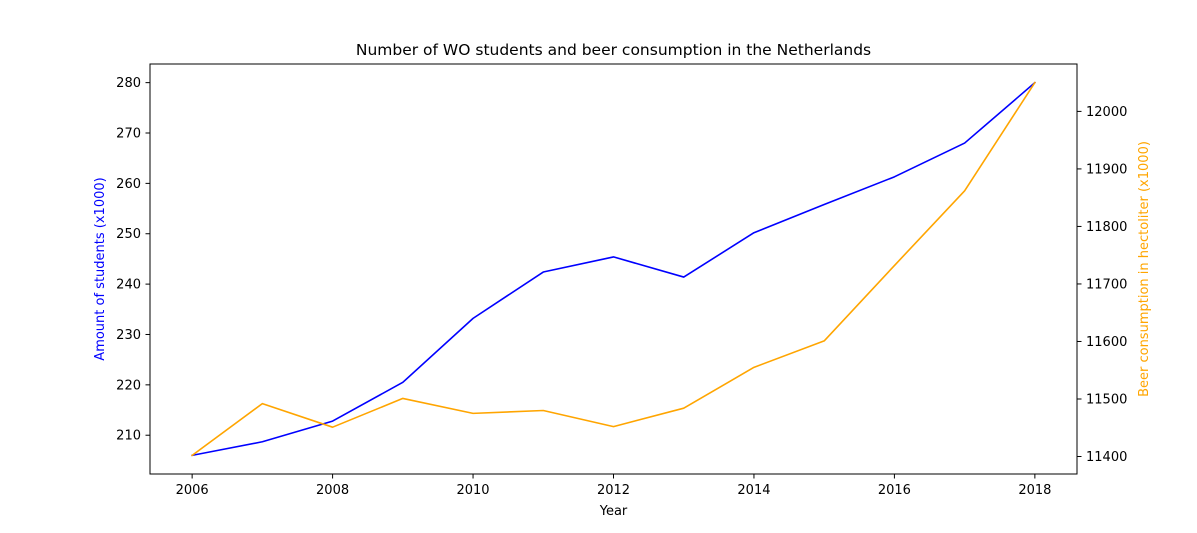  What do you see at coordinates (613, 511) in the screenshot?
I see `x-axis-title: Year` at bounding box center [613, 511].